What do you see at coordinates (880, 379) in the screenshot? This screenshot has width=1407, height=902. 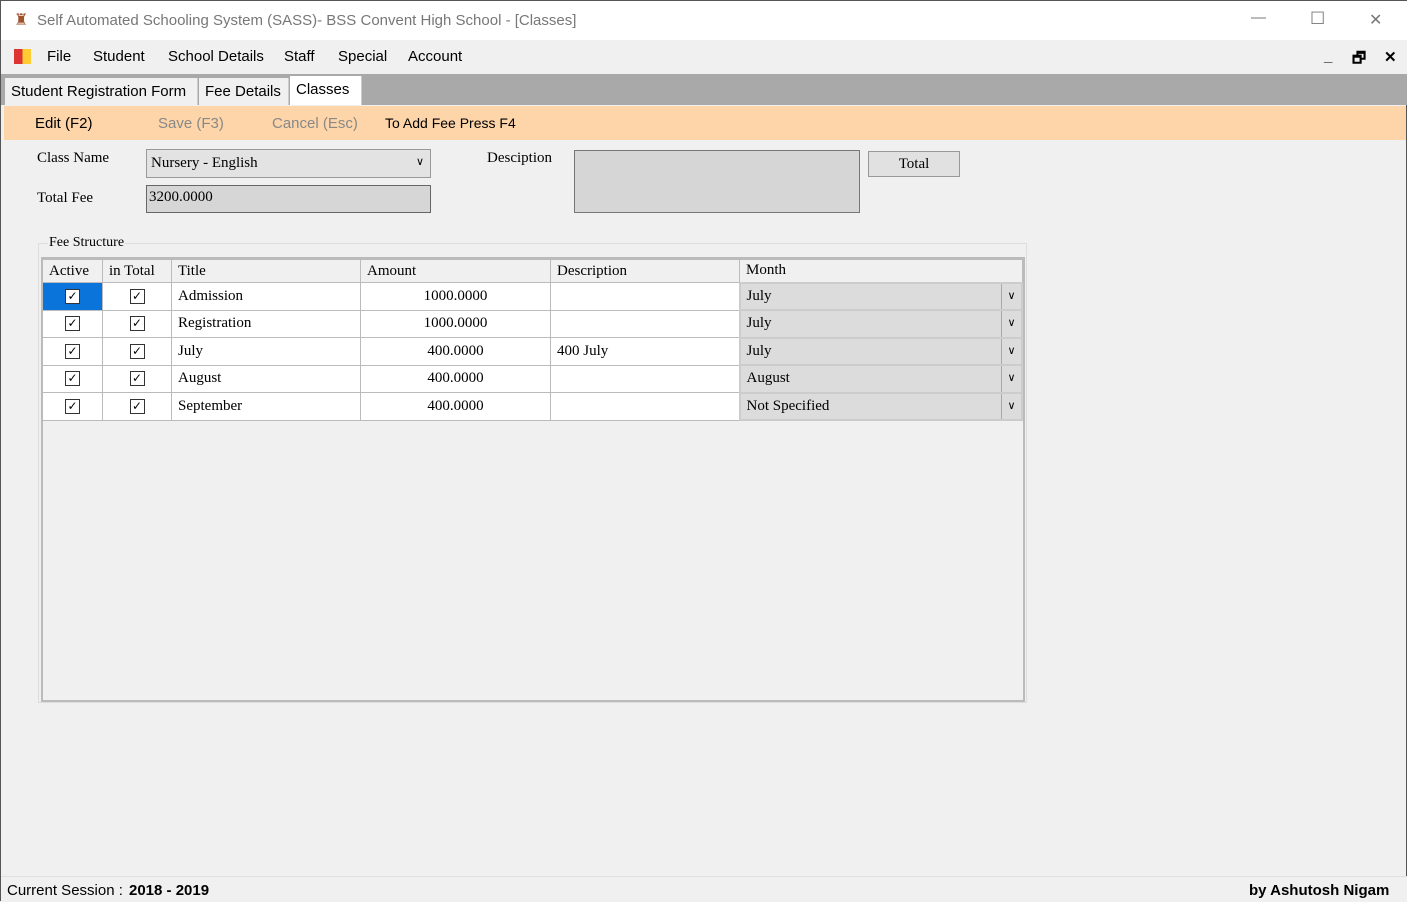 I see `month-select: August ∨` at bounding box center [880, 379].